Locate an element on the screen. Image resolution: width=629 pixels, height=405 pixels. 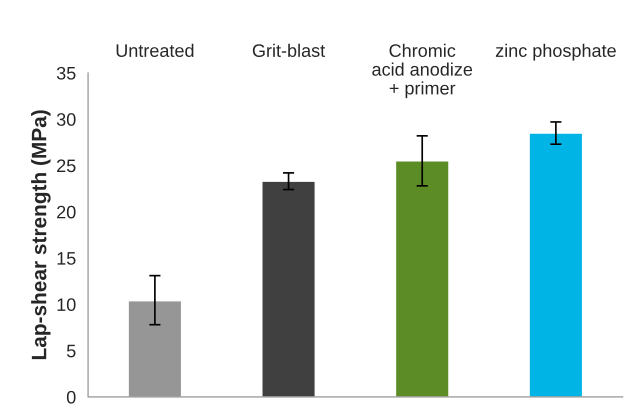
x-tick-label: Grit-blast is located at coordinates (289, 50).